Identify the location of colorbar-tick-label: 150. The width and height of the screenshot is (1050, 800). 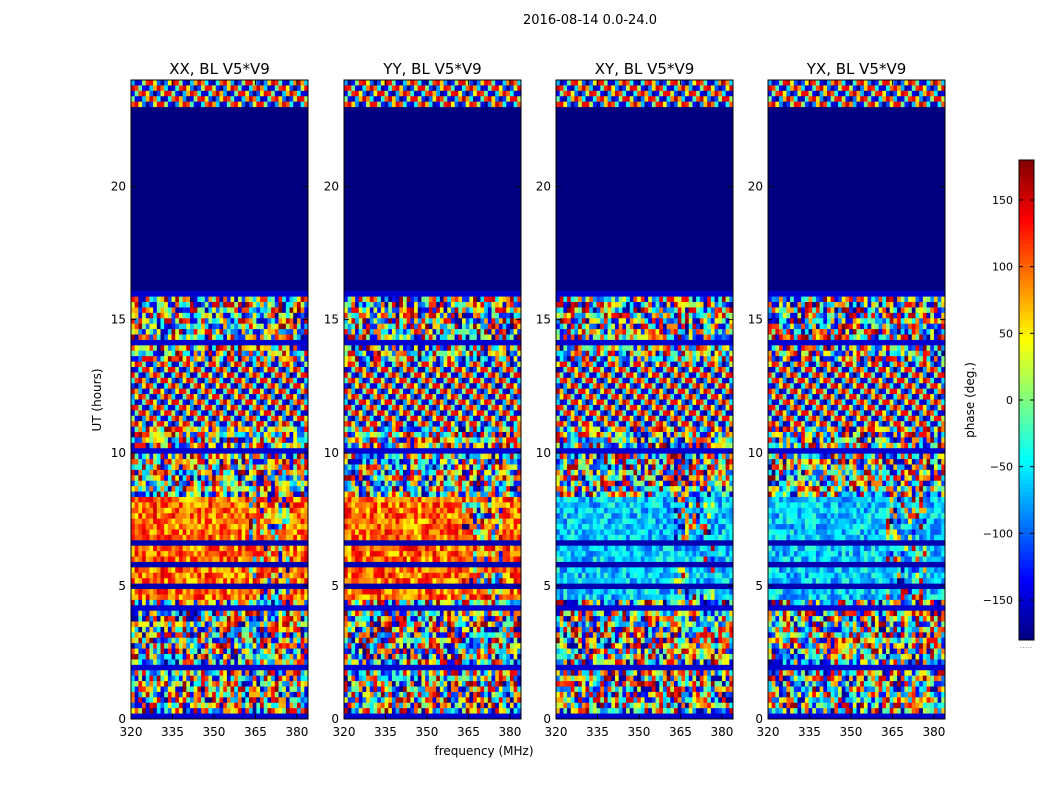
(1002, 200).